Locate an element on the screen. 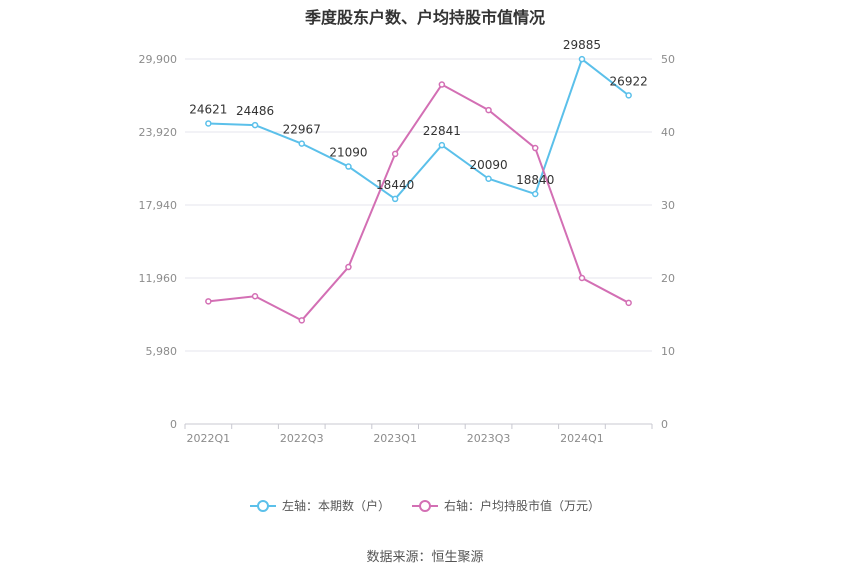 Image resolution: width=850 pixels, height=575 pixels. x-axis-ticks: 2022Q1 2022Q3 2023Q1 2023Q3 2024Q1 is located at coordinates (418, 434).